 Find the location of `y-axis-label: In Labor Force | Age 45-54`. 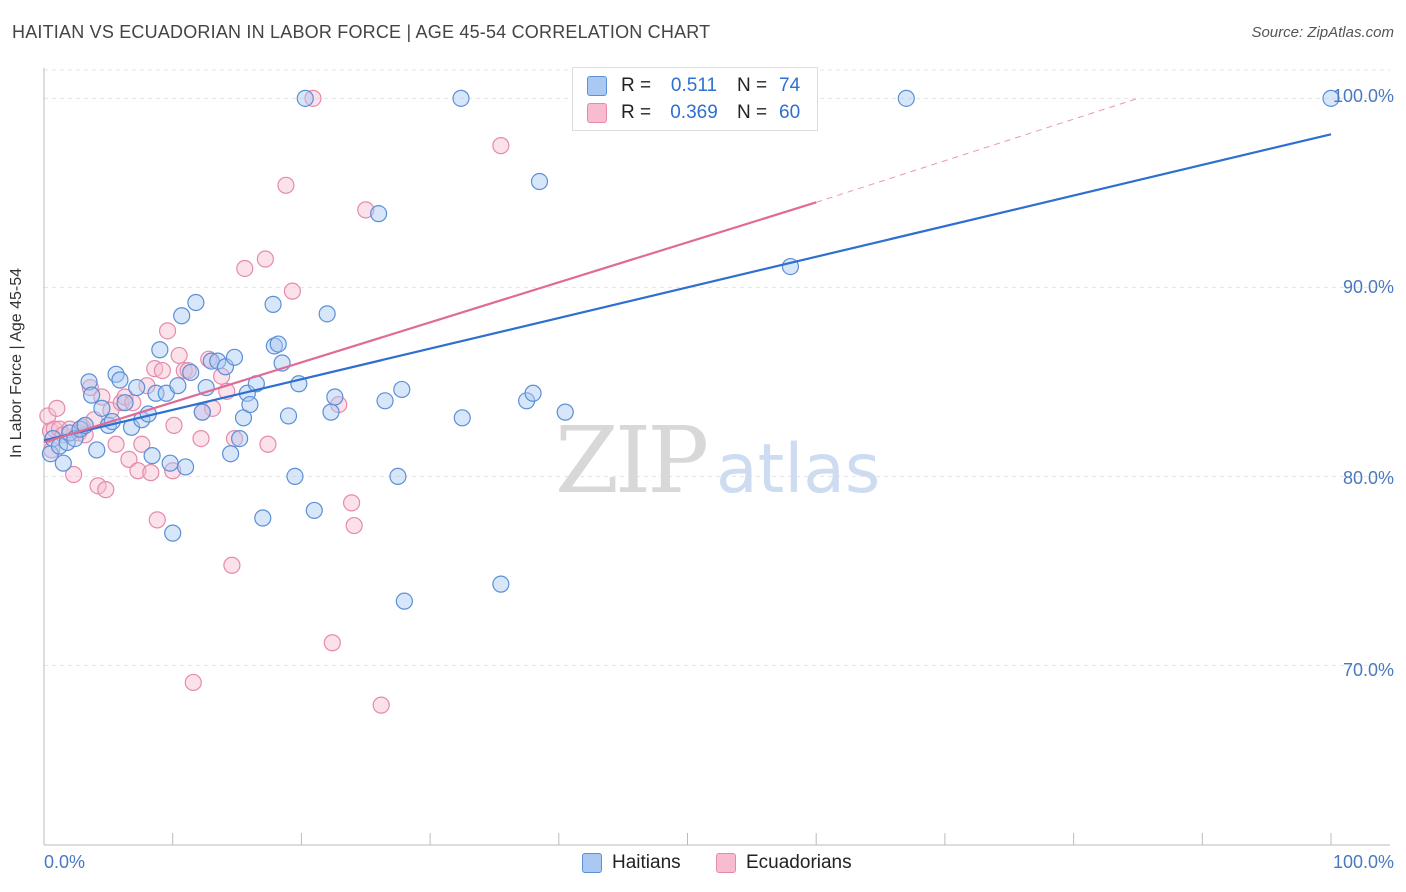

y-axis-label: In Labor Force | Age 45-54 is located at coordinates (16, 362).